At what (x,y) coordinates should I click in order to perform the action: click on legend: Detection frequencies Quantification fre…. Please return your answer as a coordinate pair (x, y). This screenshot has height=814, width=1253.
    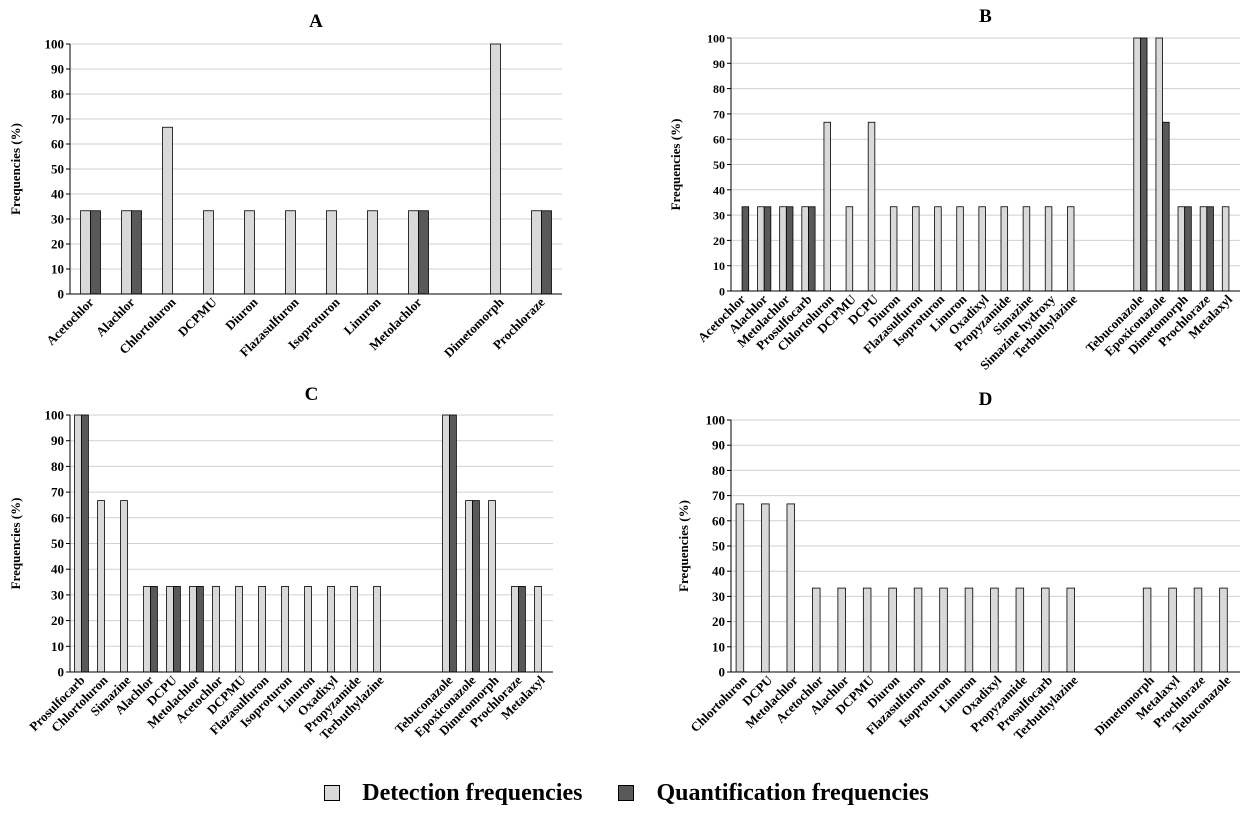
    Looking at the image, I should click on (626, 793).